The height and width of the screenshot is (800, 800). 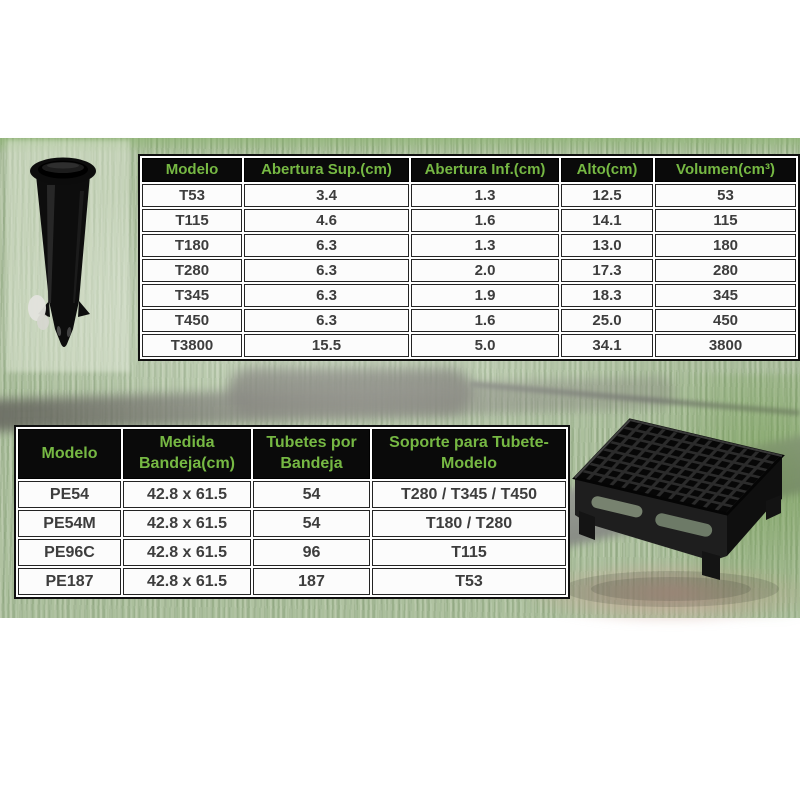 What do you see at coordinates (469, 494) in the screenshot?
I see `cell-soporte: T280 / T345 / T450` at bounding box center [469, 494].